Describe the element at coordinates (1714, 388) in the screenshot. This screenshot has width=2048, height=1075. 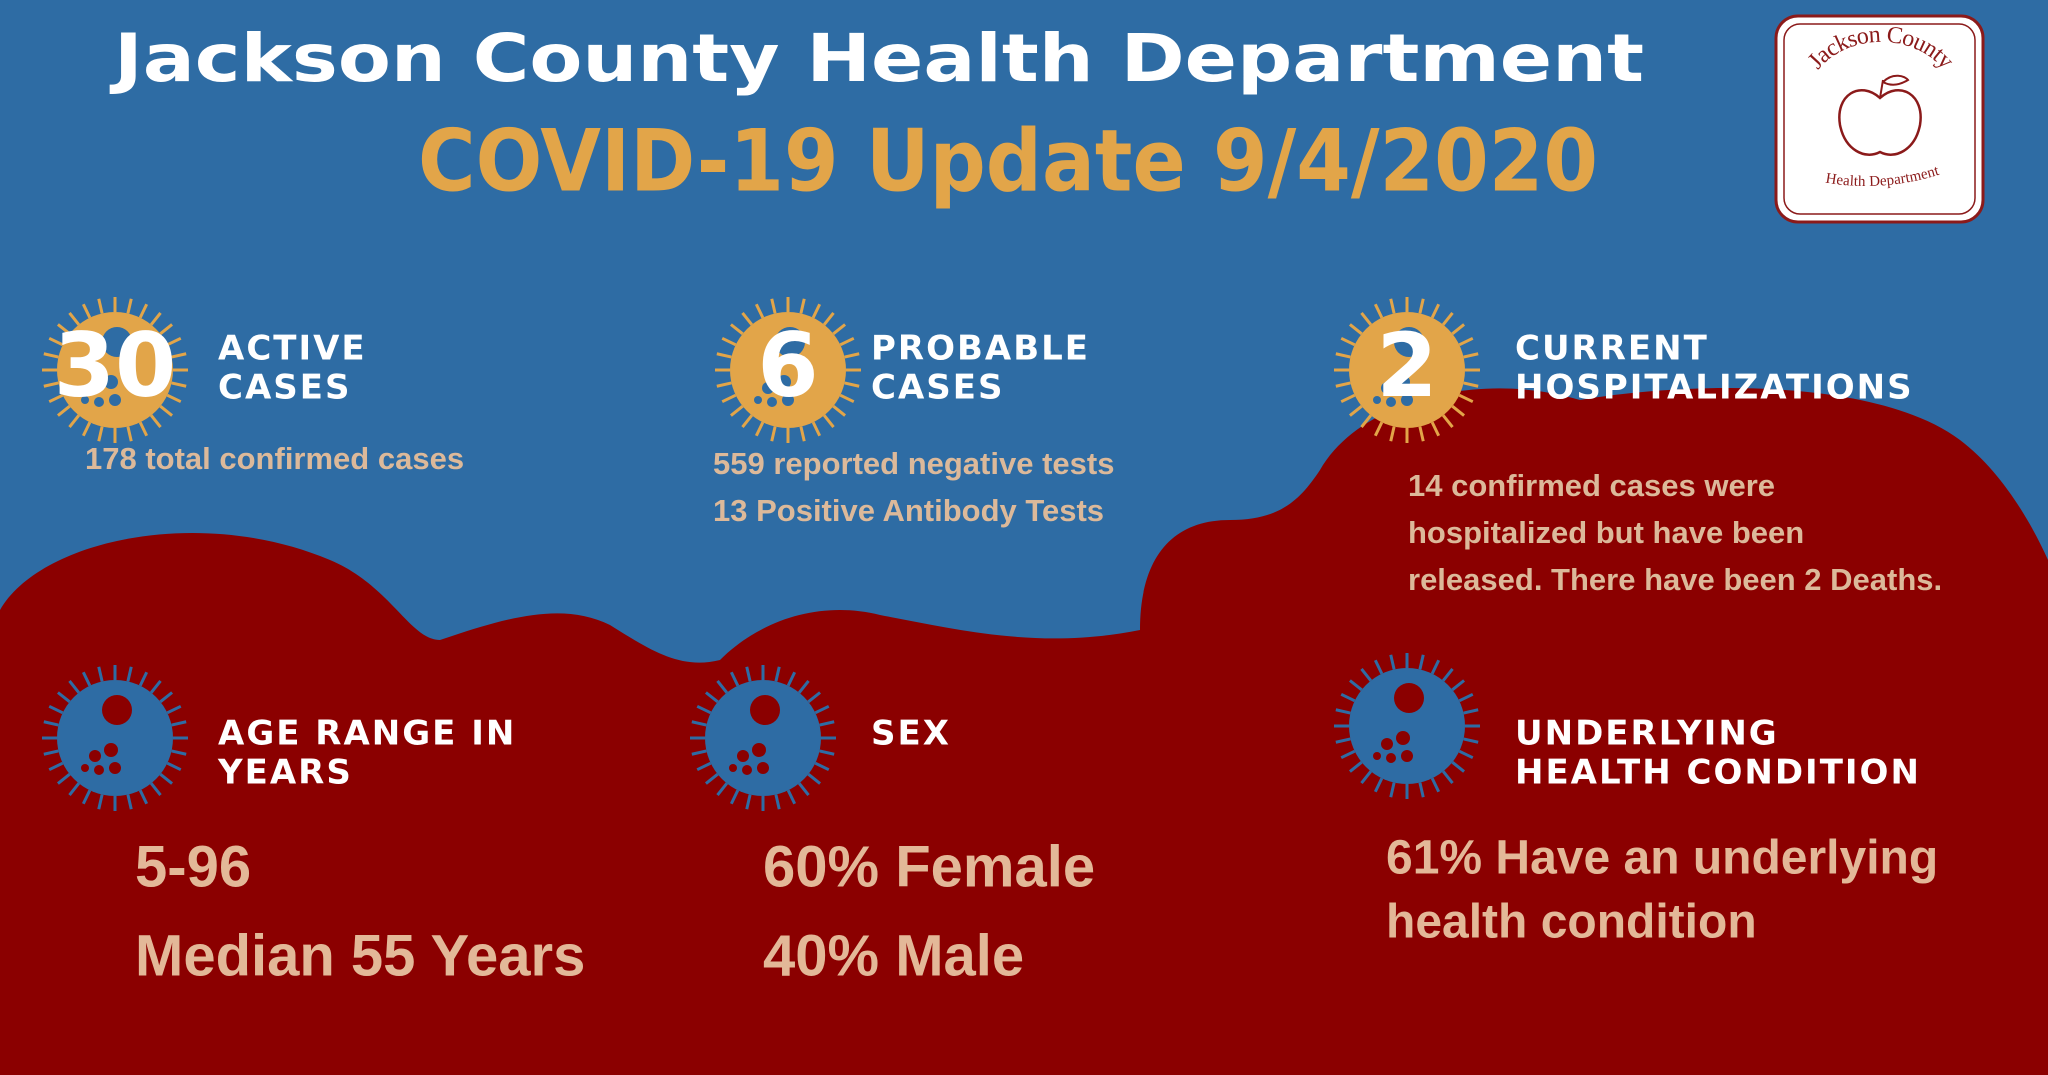
I see `stat-label: HOSPITALIZATIONS` at that location.